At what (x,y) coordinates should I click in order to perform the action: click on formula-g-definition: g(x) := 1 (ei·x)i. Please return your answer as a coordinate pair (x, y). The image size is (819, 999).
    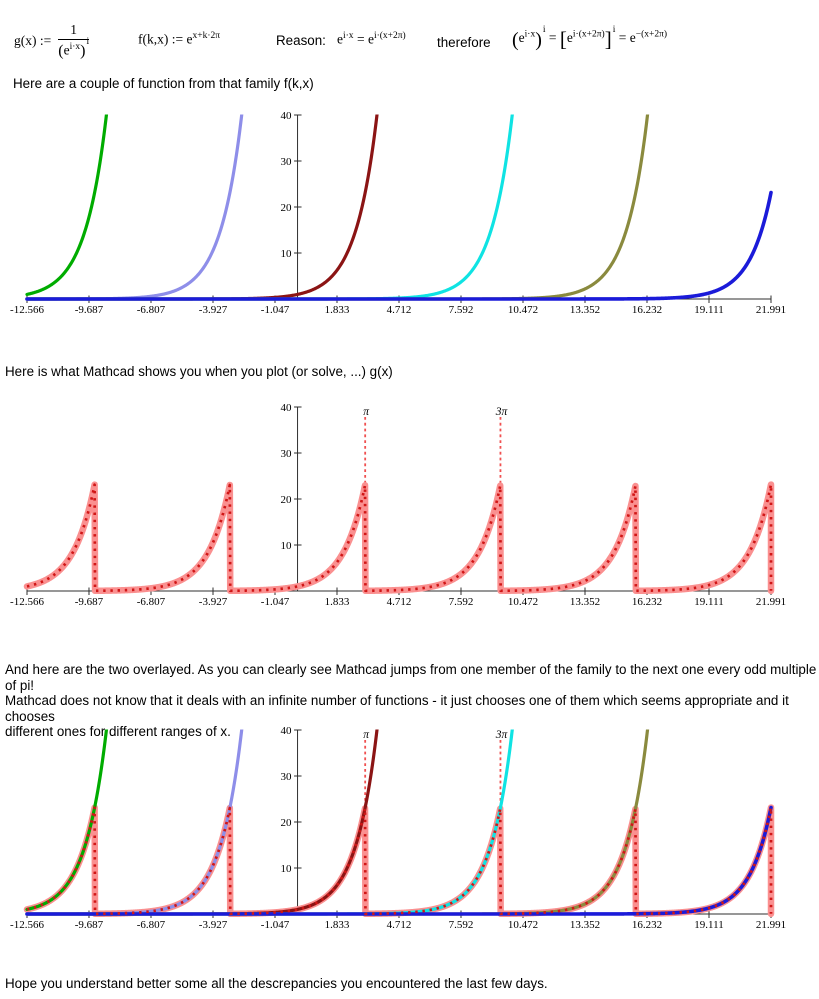
    Looking at the image, I should click on (52, 41).